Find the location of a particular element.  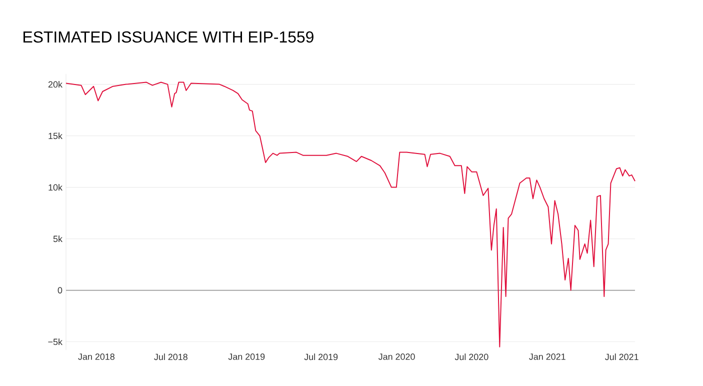

x-tick-label: Jul 2020 is located at coordinates (471, 357).